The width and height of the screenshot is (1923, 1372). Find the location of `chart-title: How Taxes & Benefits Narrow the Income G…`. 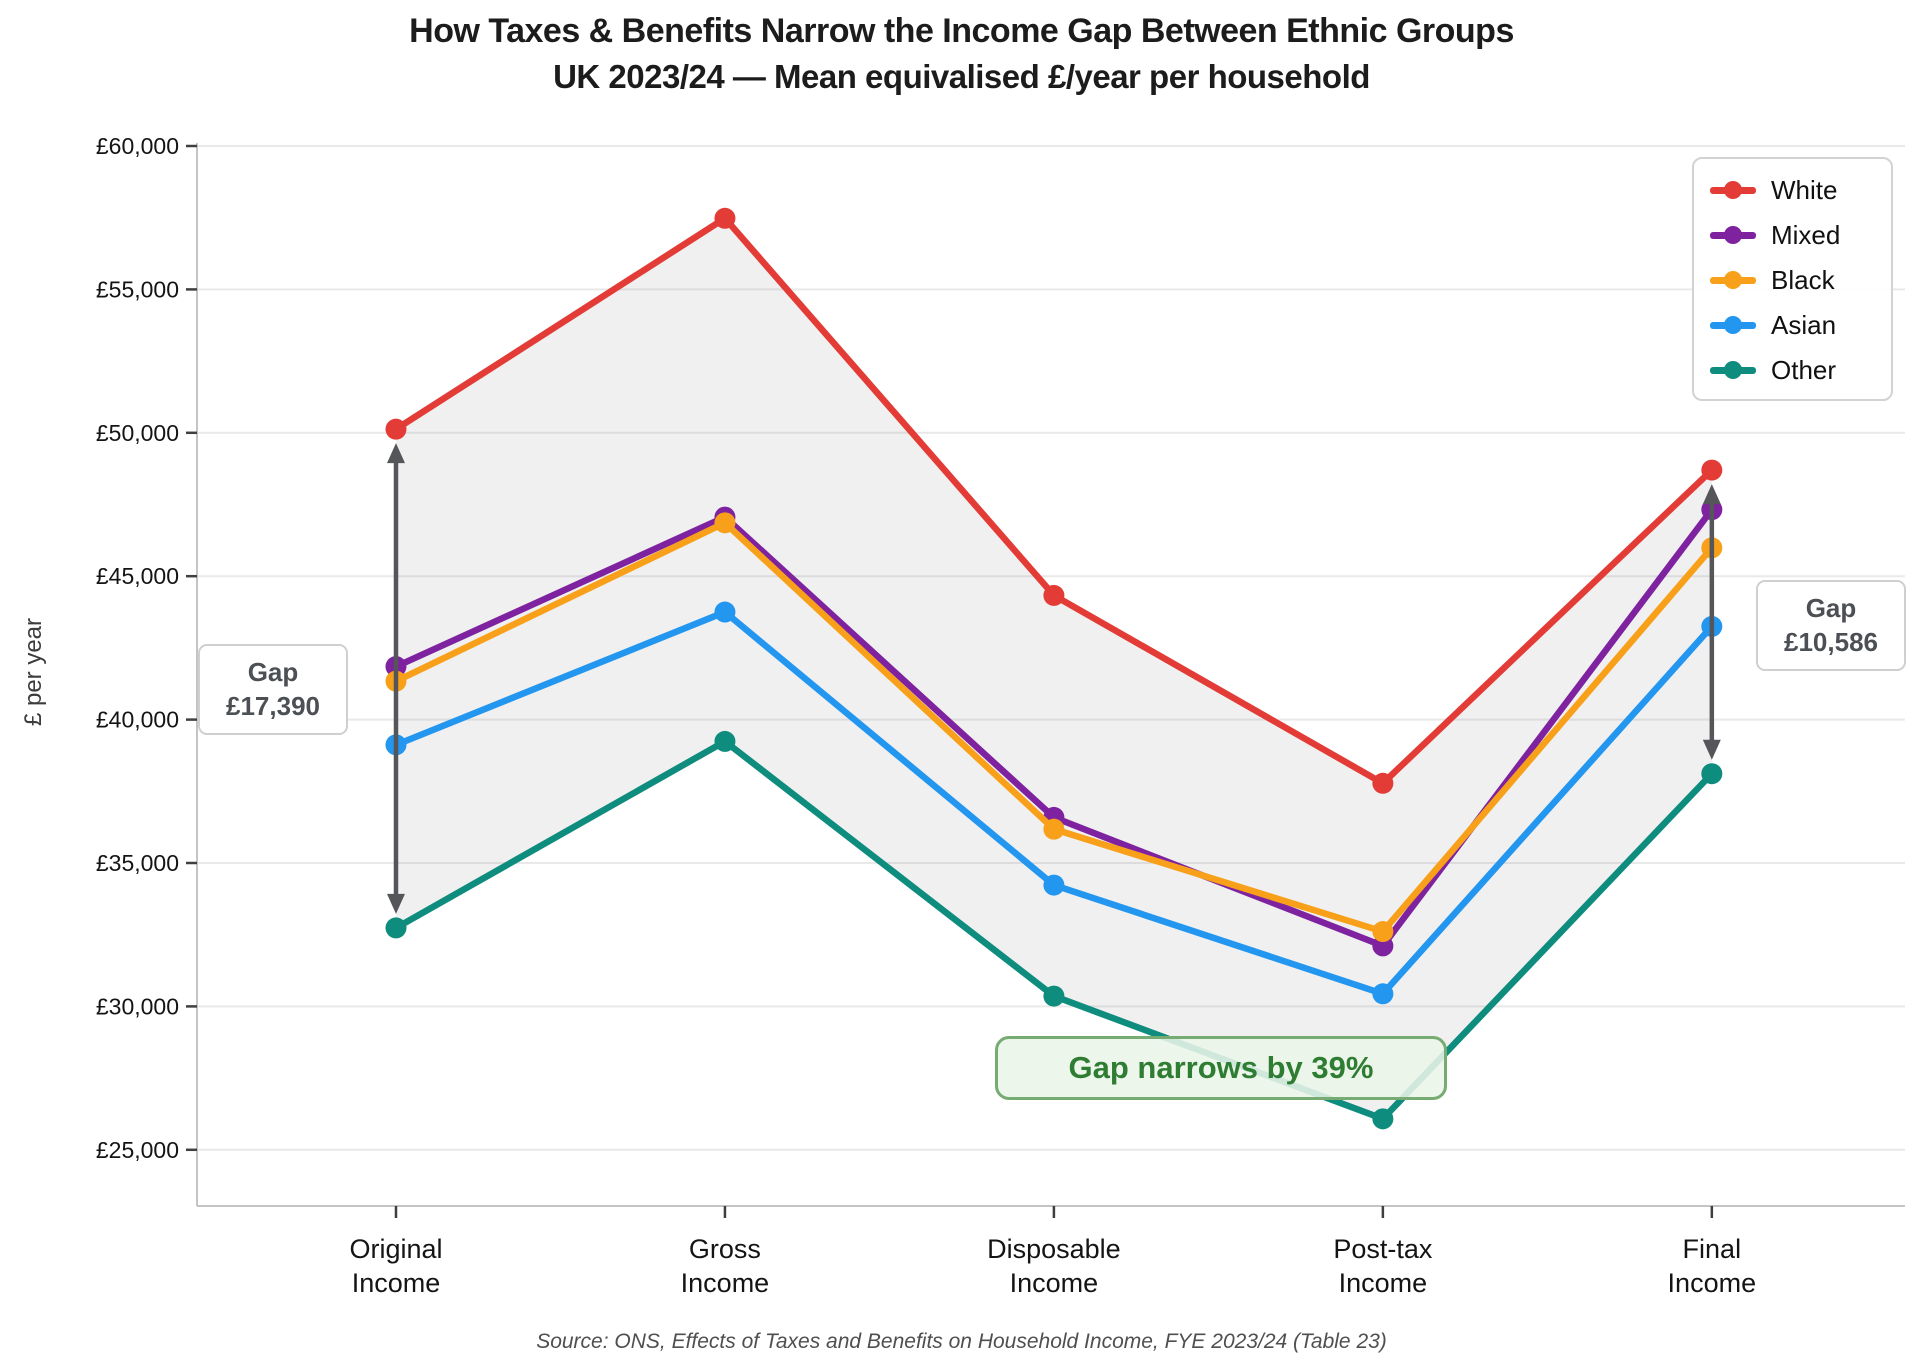

chart-title: How Taxes & Benefits Narrow the Income G… is located at coordinates (961, 53).